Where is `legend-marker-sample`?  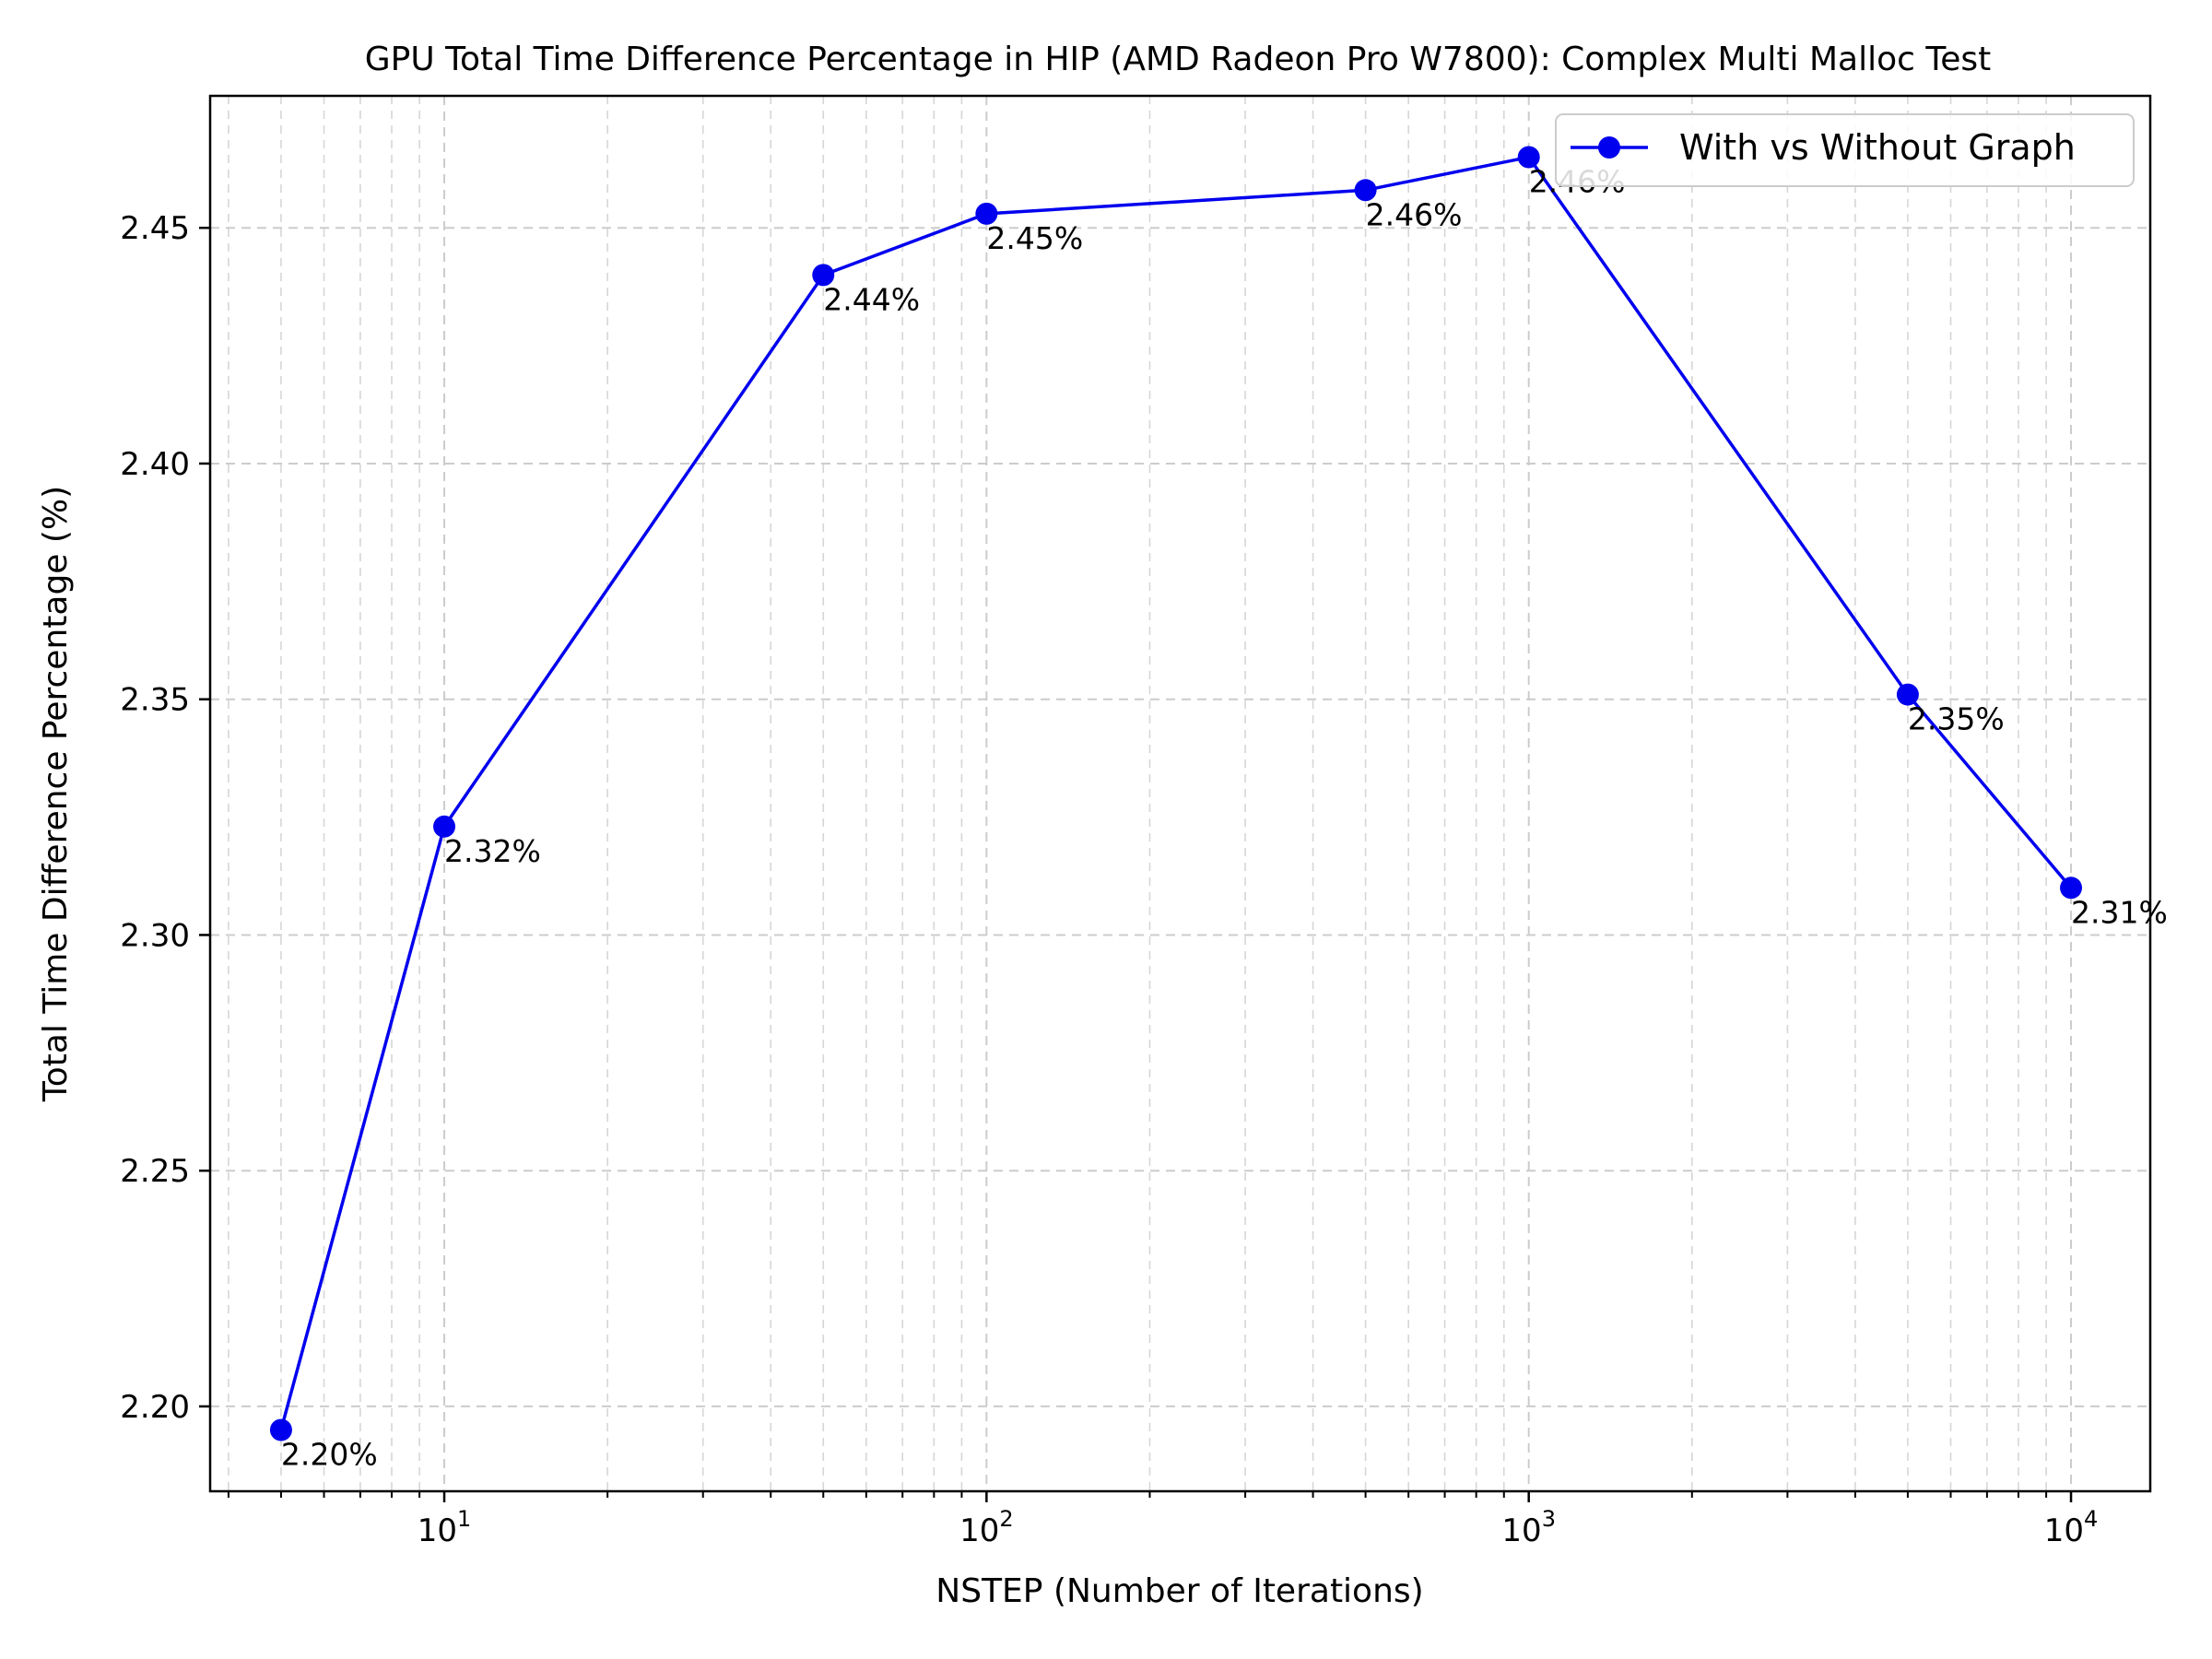 legend-marker-sample is located at coordinates (1609, 147).